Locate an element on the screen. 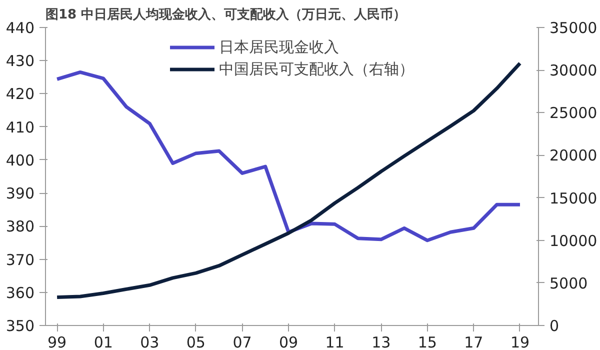 This screenshot has height=350, width=600. chart-title: 图18 中日居民人均现金收入、可支配收入（万日元、人民币） is located at coordinates (226, 14).